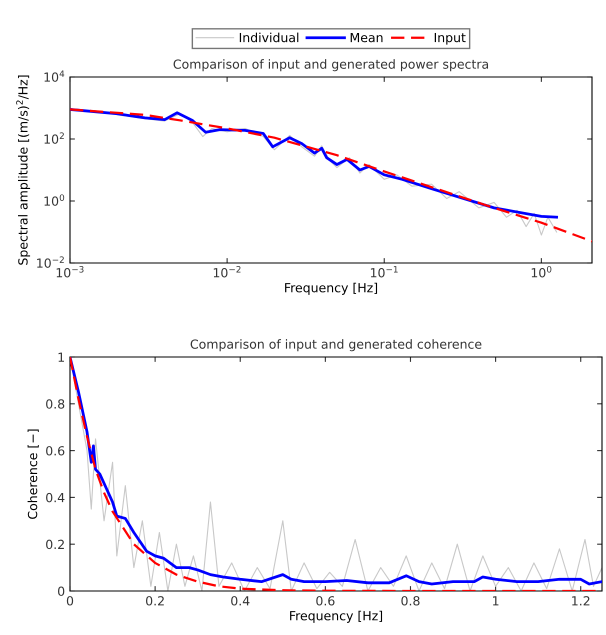 The height and width of the screenshot is (635, 606). I want to click on x-tick-label: 0.8, so click(410, 601).